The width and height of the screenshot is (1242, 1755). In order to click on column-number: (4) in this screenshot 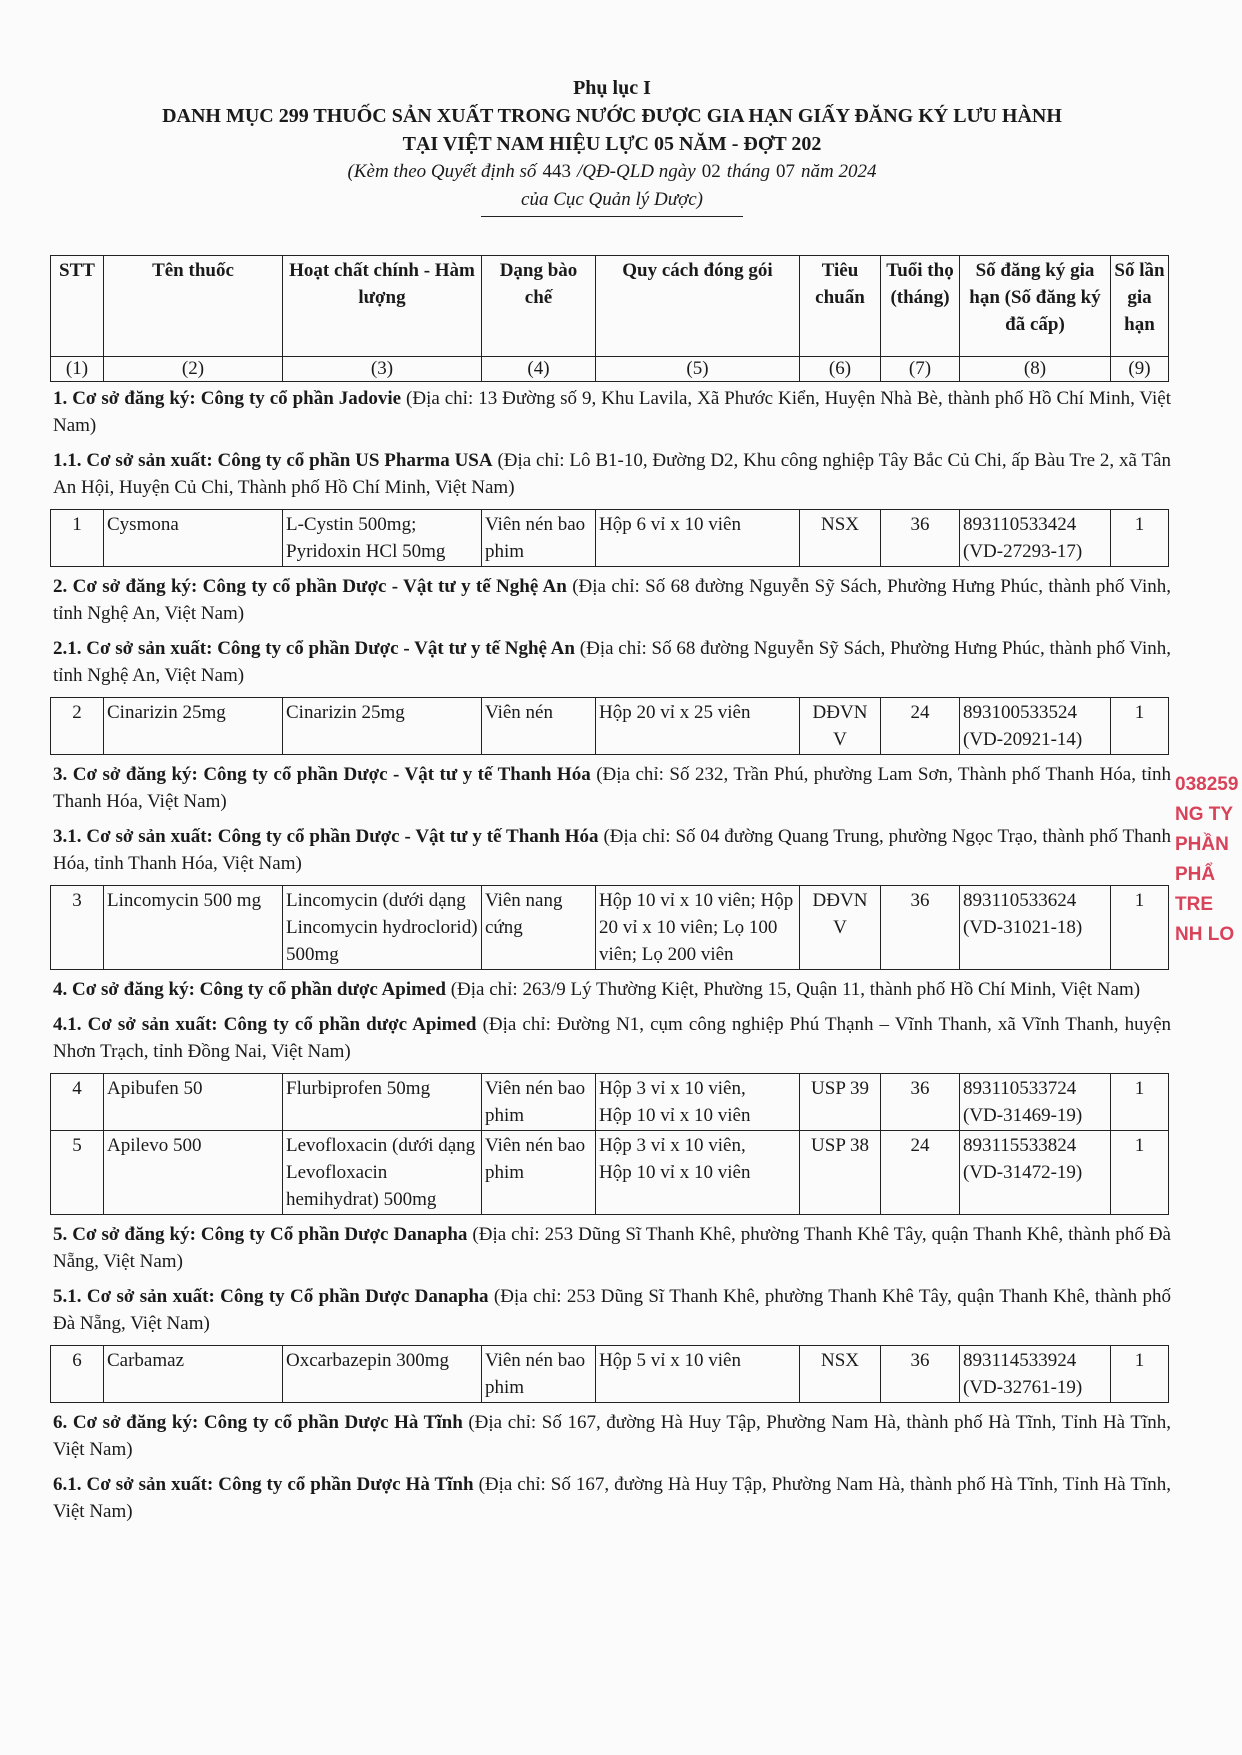, I will do `click(538, 369)`.